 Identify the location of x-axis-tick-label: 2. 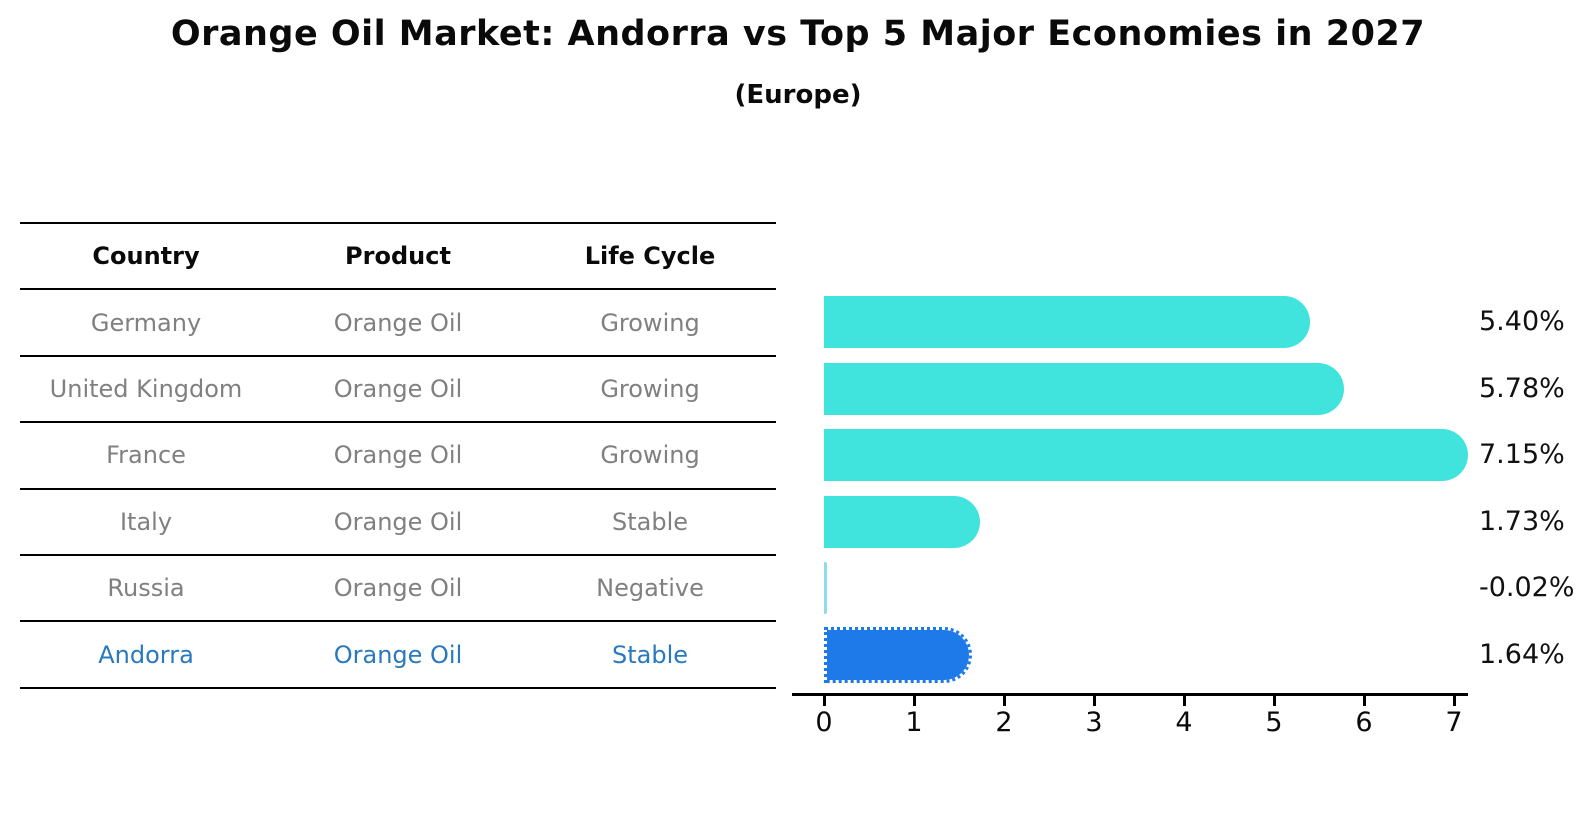
(1004, 722).